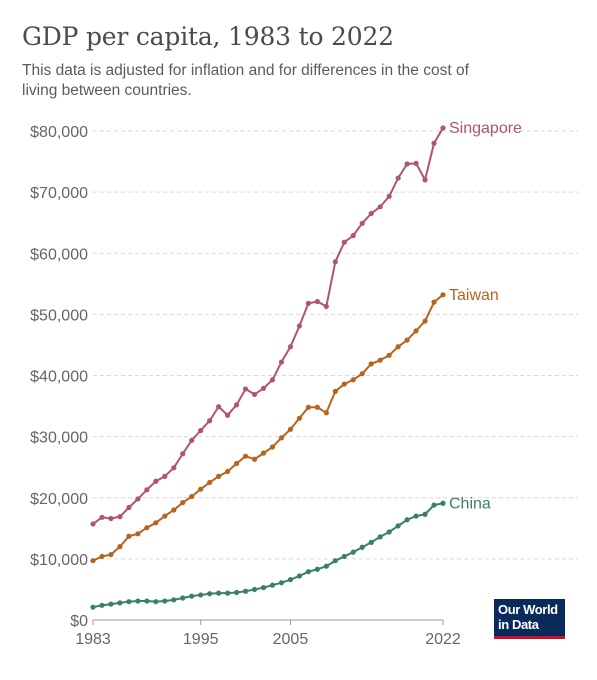 This screenshot has height=680, width=597. Describe the element at coordinates (529, 619) in the screenshot. I see `our-world-in-data-logo: Our World in Data` at that location.